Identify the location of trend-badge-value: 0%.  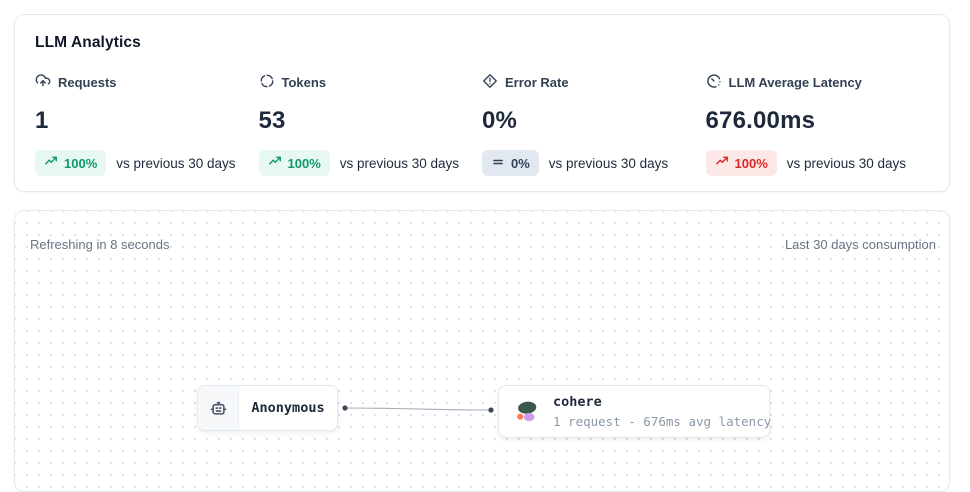
(520, 163).